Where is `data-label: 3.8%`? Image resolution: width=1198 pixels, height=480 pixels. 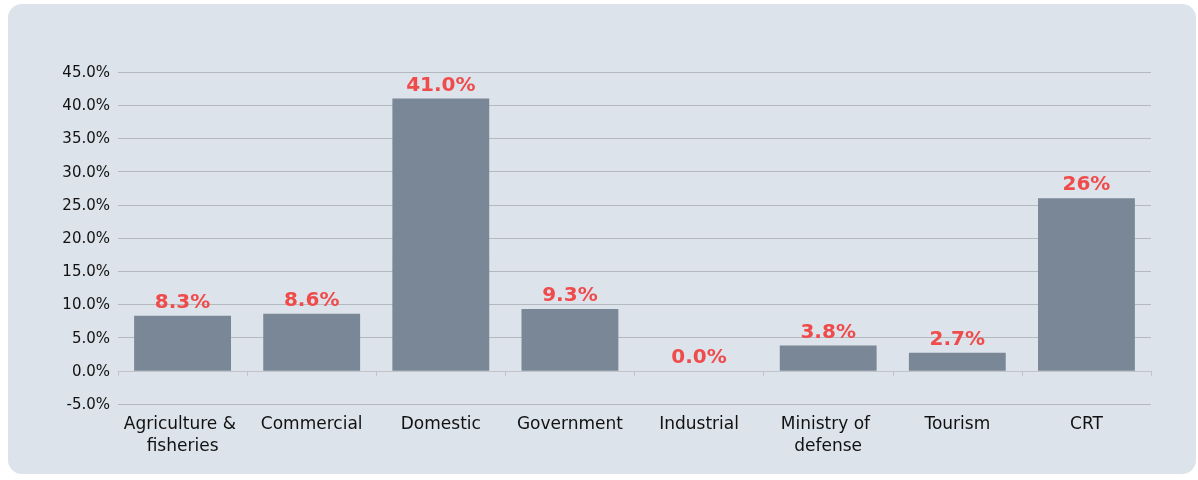
data-label: 3.8% is located at coordinates (828, 330).